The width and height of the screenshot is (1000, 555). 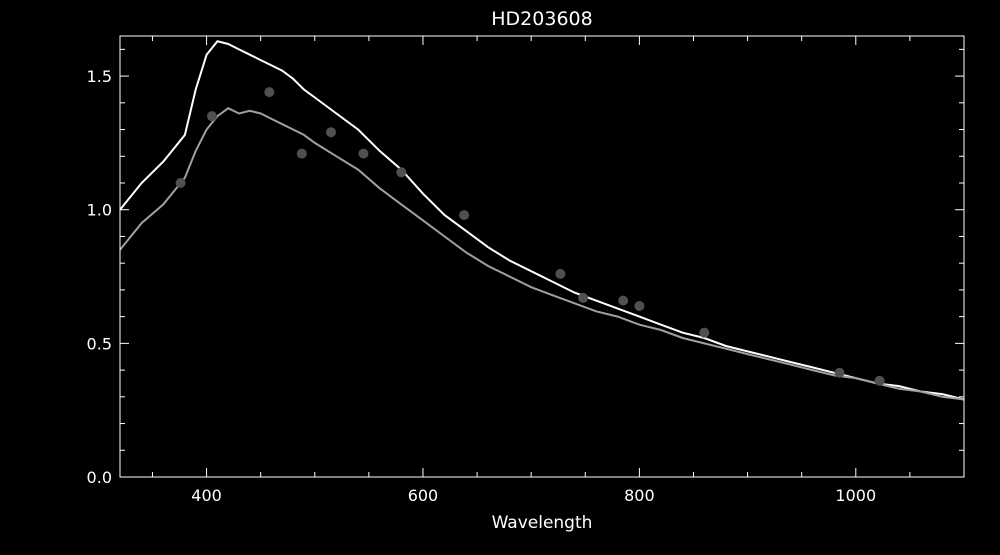 What do you see at coordinates (855, 495) in the screenshot?
I see `x-tick-label: 1000` at bounding box center [855, 495].